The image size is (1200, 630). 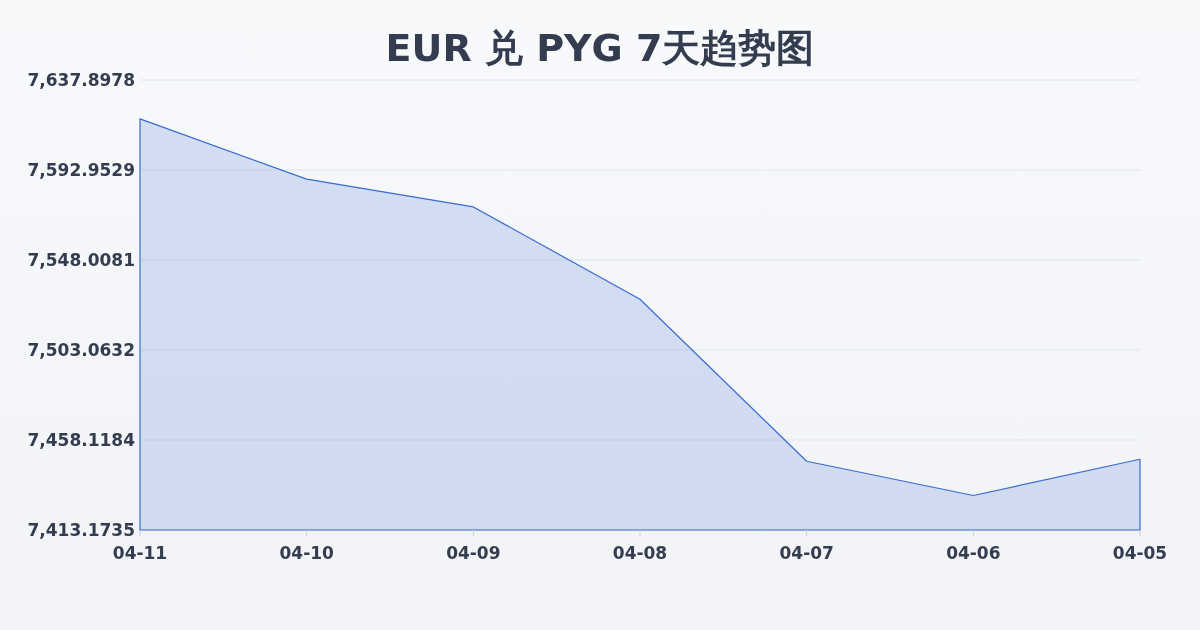 What do you see at coordinates (81, 529) in the screenshot?
I see `y-tick-label: 7,413.1735` at bounding box center [81, 529].